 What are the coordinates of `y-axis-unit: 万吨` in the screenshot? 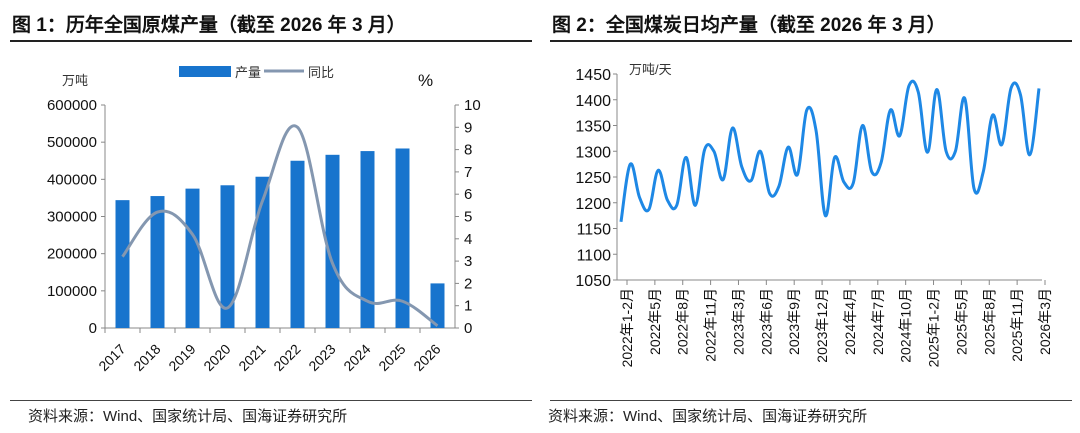 It's located at (75, 80).